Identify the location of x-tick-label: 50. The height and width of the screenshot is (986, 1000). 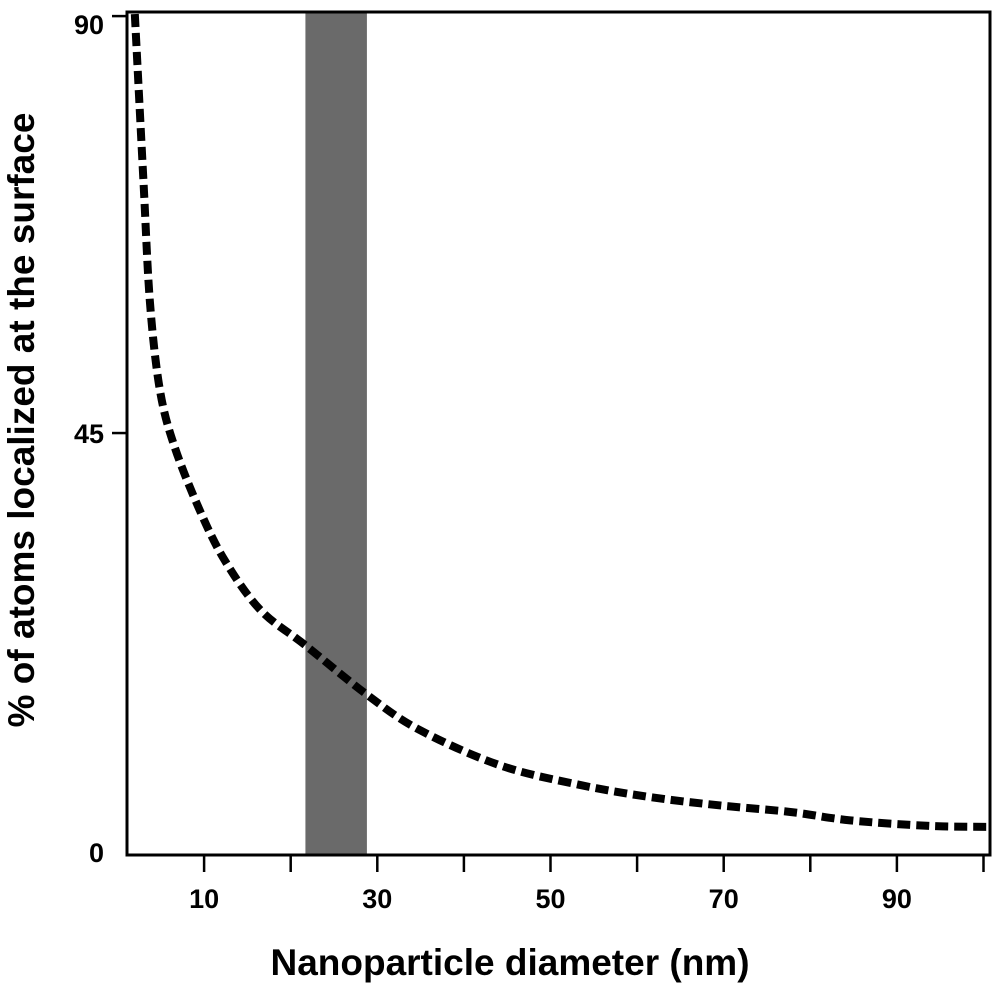
(550, 899).